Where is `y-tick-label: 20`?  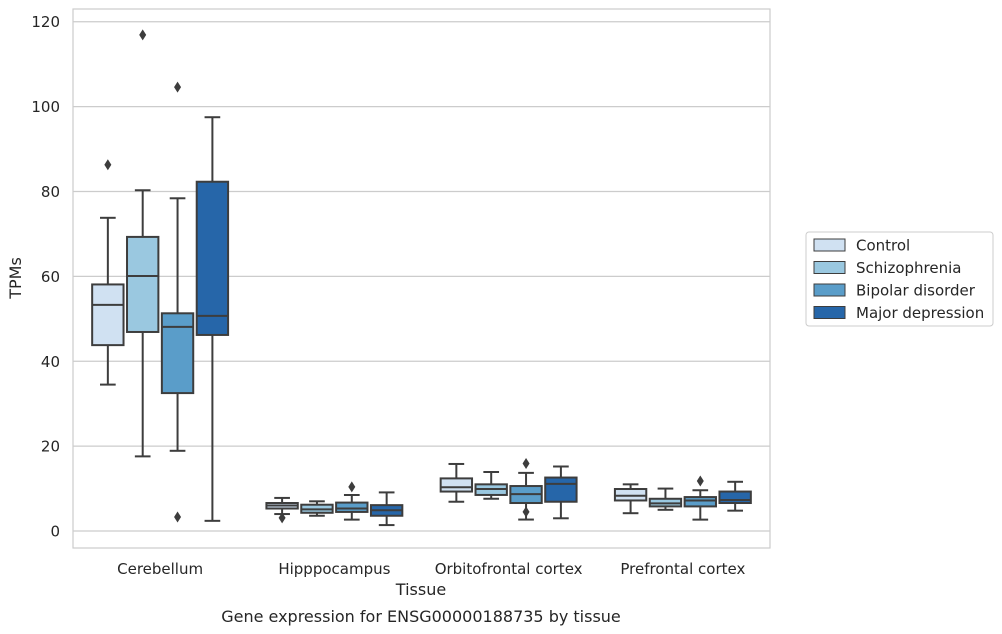
y-tick-label: 20 is located at coordinates (50, 447).